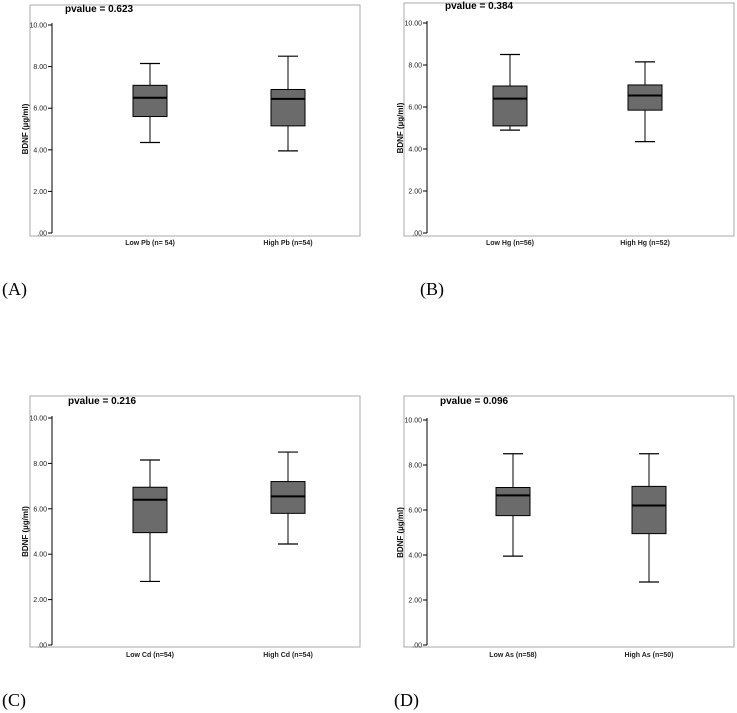  Describe the element at coordinates (14, 289) in the screenshot. I see `panel-letter: (A)` at that location.